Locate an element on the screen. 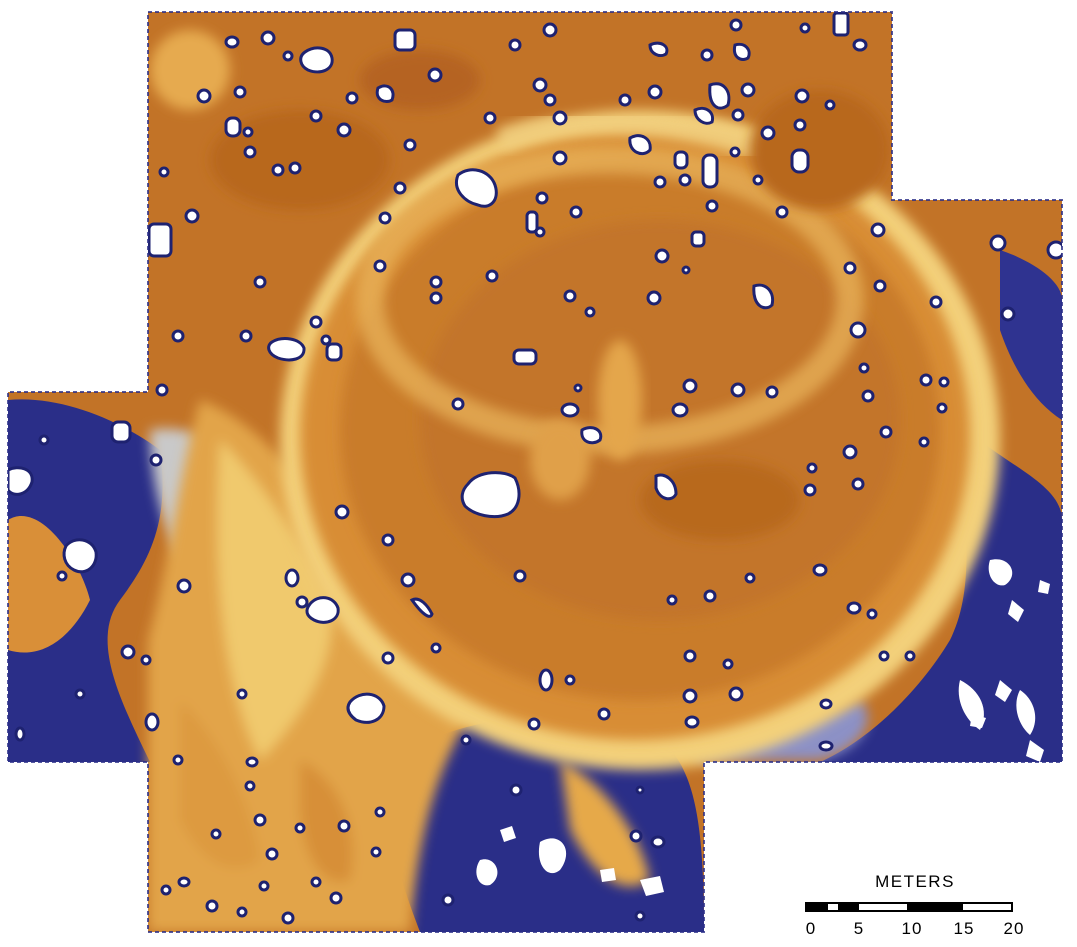  scale-tick-5: 5 is located at coordinates (859, 928).